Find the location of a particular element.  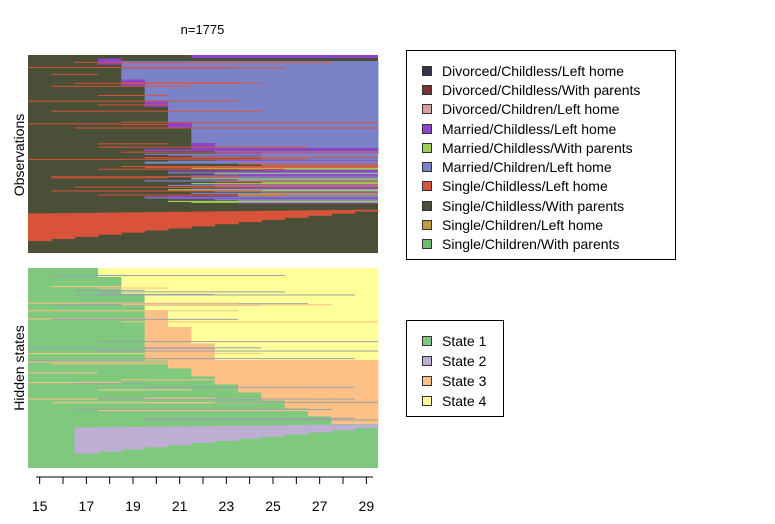

legend-label: State 4 is located at coordinates (464, 401).